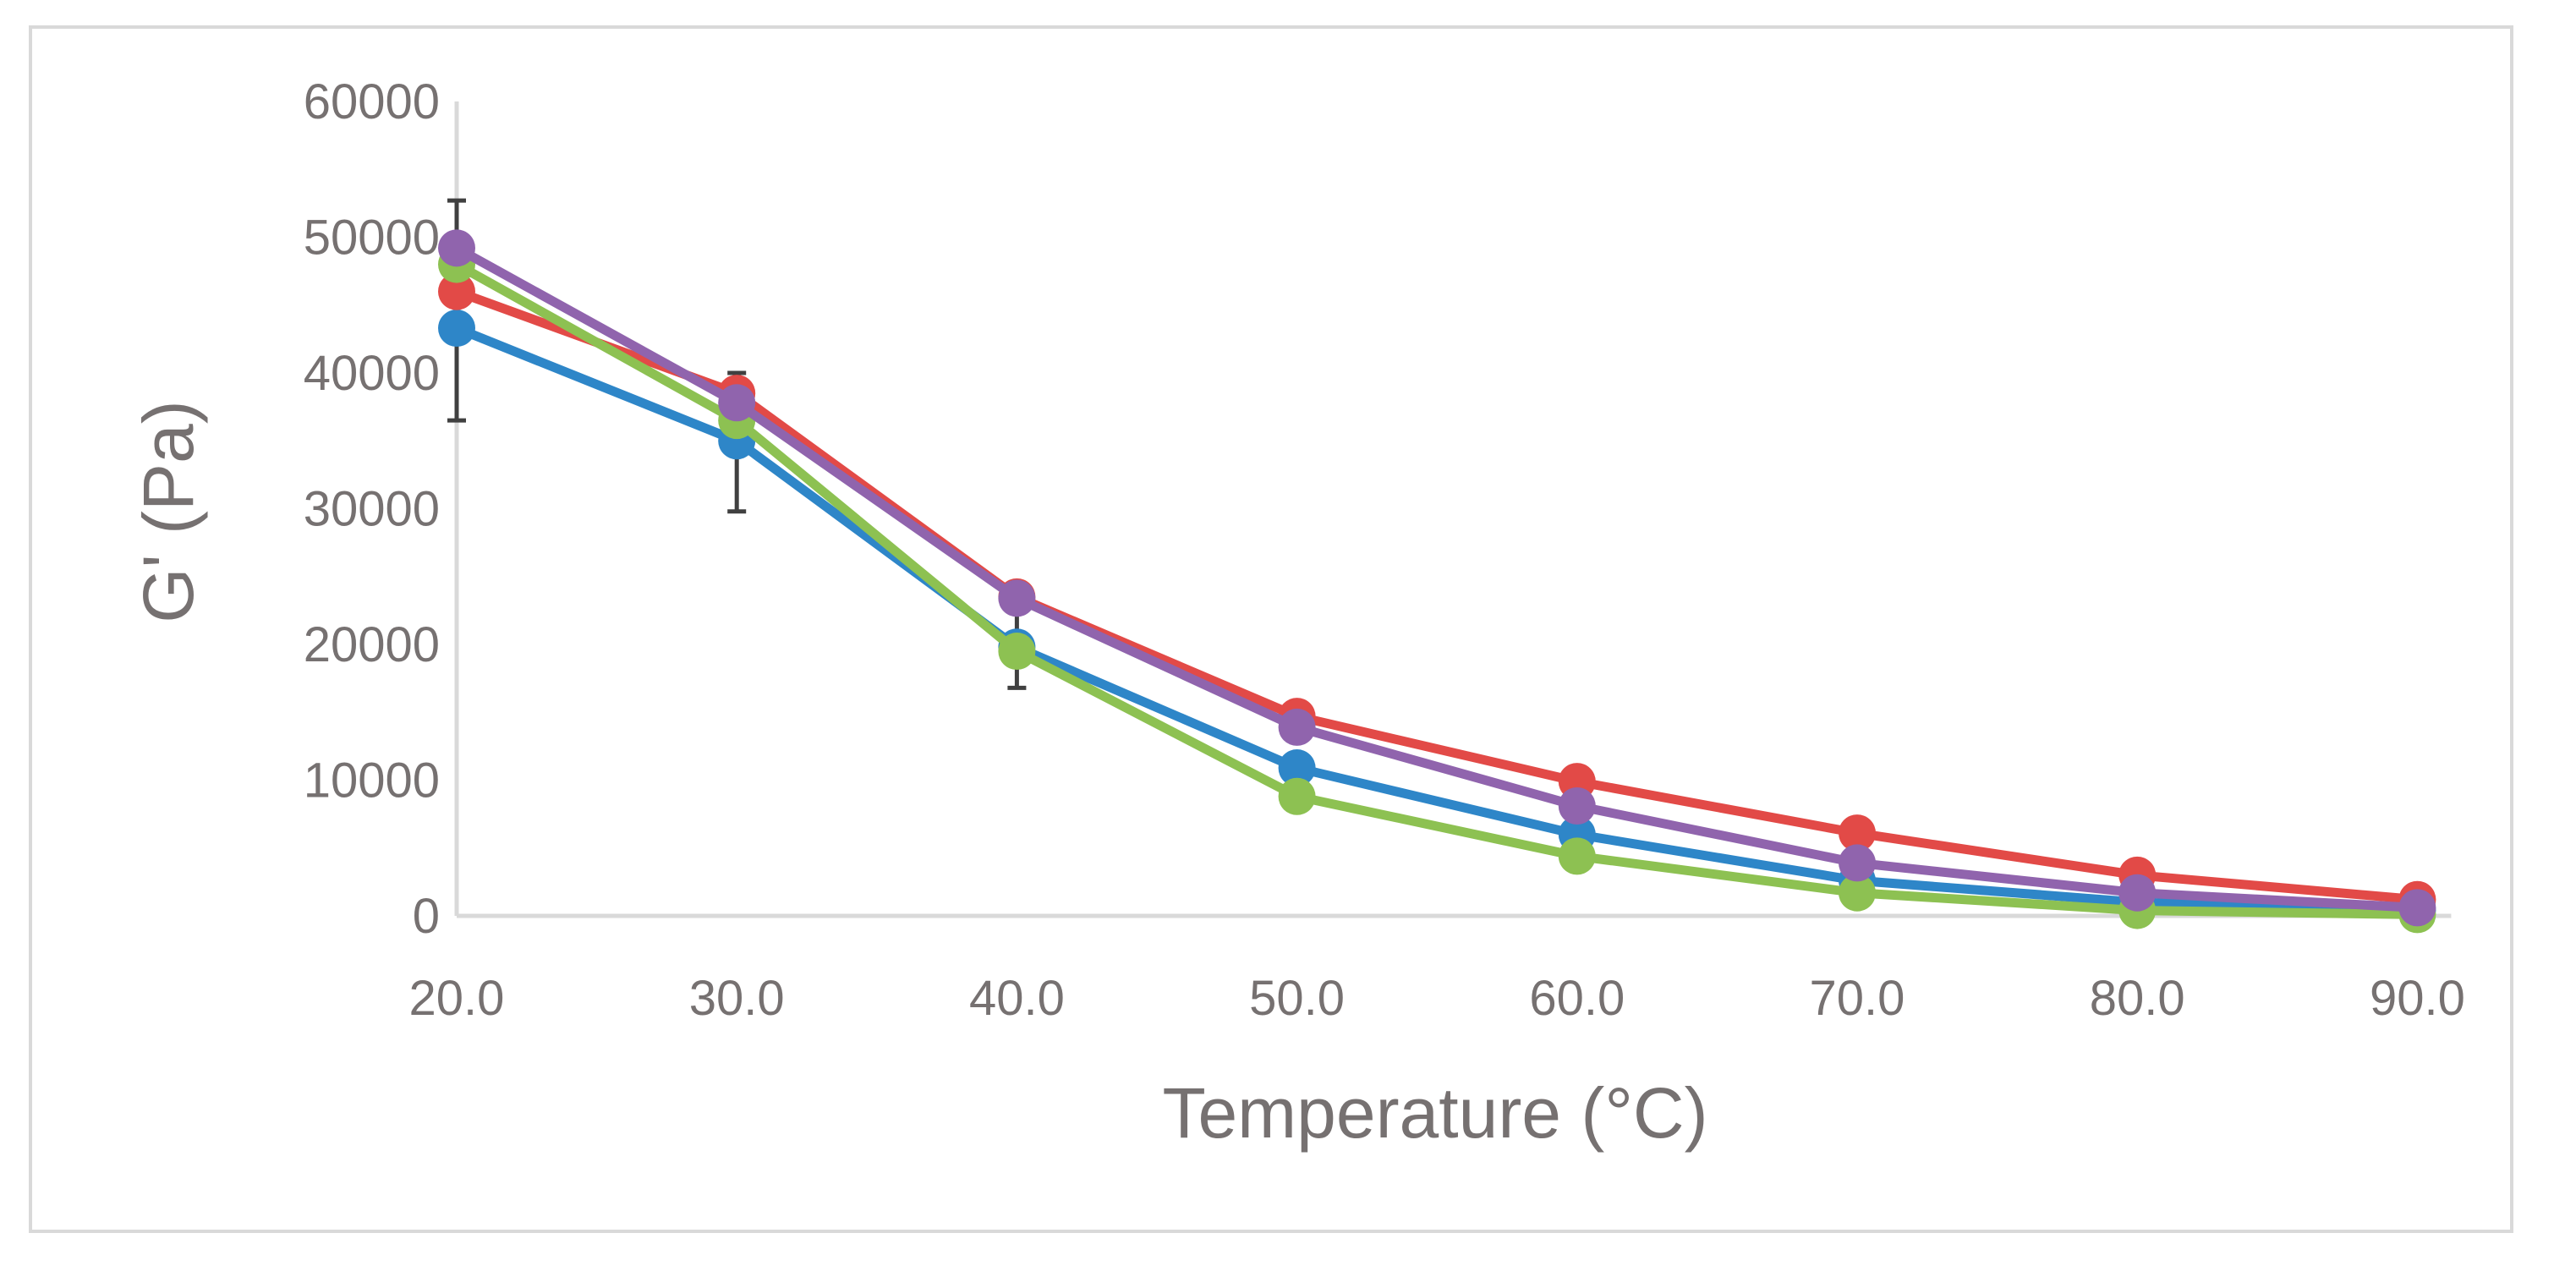  What do you see at coordinates (1434, 1113) in the screenshot?
I see `x-axis-title: Temperature (°C)` at bounding box center [1434, 1113].